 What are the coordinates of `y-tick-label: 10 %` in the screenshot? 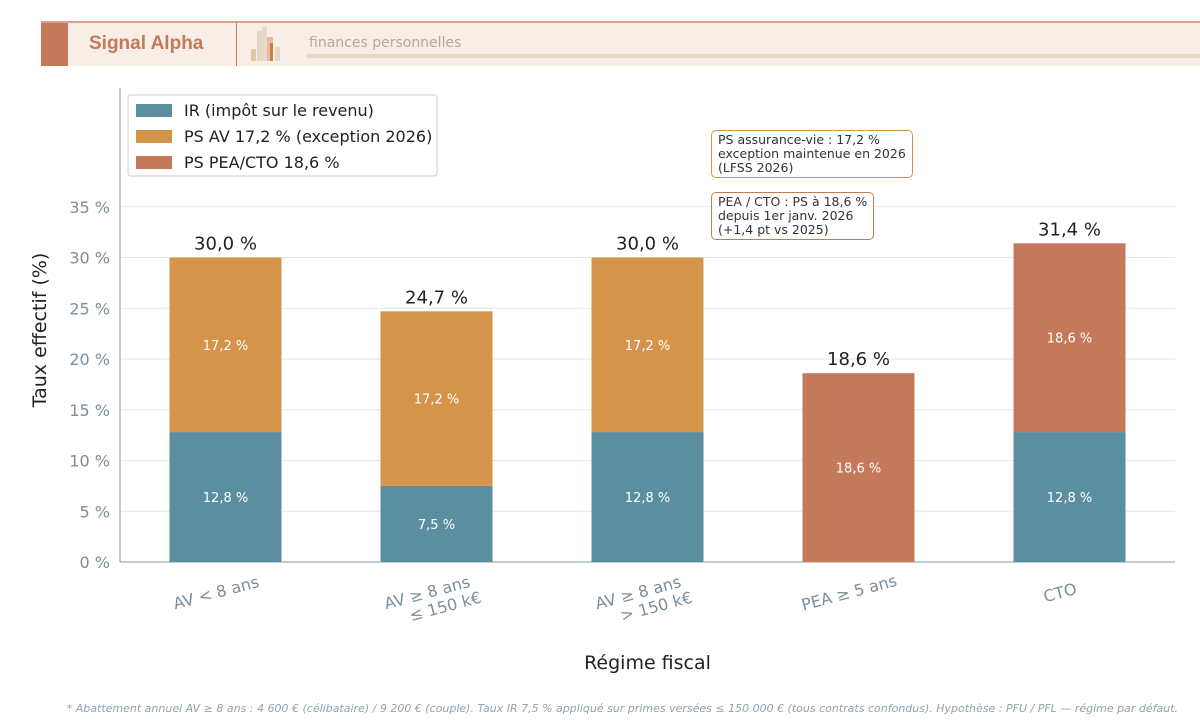 It's located at (89, 461).